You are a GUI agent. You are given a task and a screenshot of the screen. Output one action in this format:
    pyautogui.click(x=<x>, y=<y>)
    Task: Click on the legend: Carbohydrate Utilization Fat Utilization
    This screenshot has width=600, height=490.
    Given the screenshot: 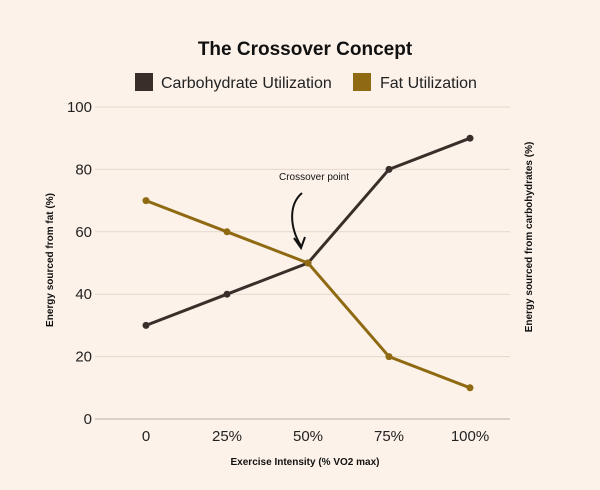 What is the action you would take?
    pyautogui.click(x=306, y=82)
    